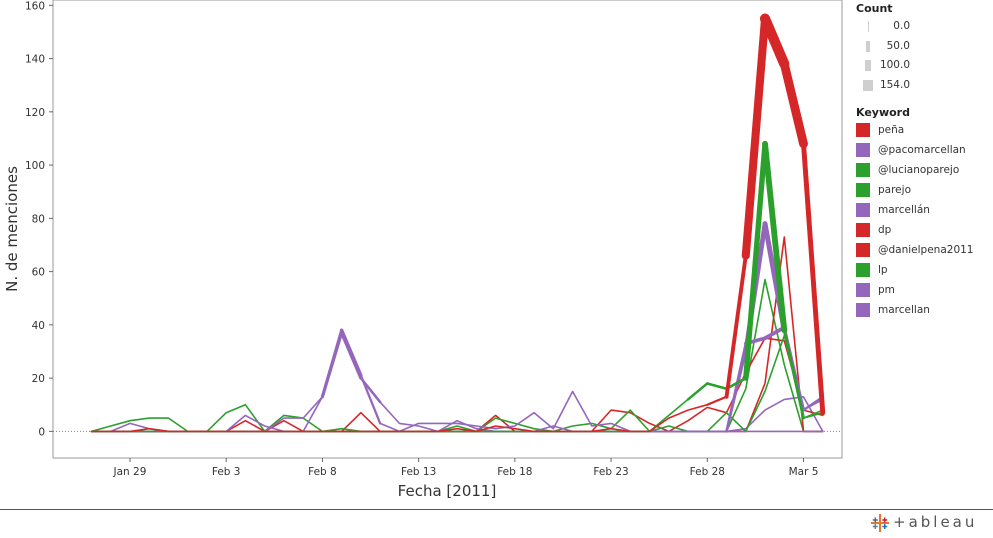 Image resolution: width=993 pixels, height=538 pixels. I want to click on count-legend-label: 154.0, so click(894, 84).